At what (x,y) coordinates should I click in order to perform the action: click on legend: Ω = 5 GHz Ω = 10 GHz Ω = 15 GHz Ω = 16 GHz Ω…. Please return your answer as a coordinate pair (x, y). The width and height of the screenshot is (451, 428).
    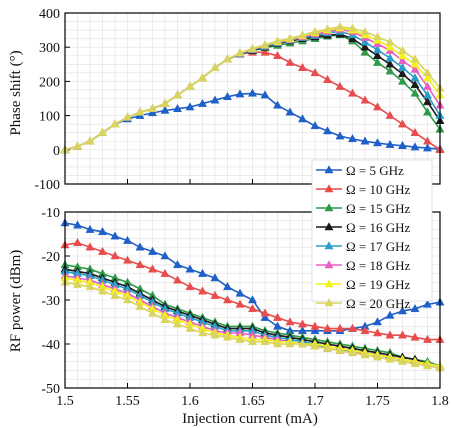
    Looking at the image, I should click on (372, 235).